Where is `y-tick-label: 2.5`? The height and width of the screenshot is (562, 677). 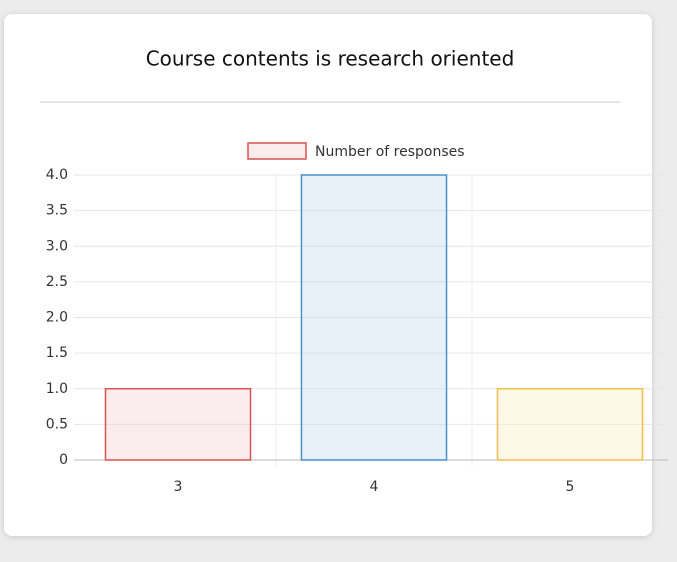 y-tick-label: 2.5 is located at coordinates (57, 282).